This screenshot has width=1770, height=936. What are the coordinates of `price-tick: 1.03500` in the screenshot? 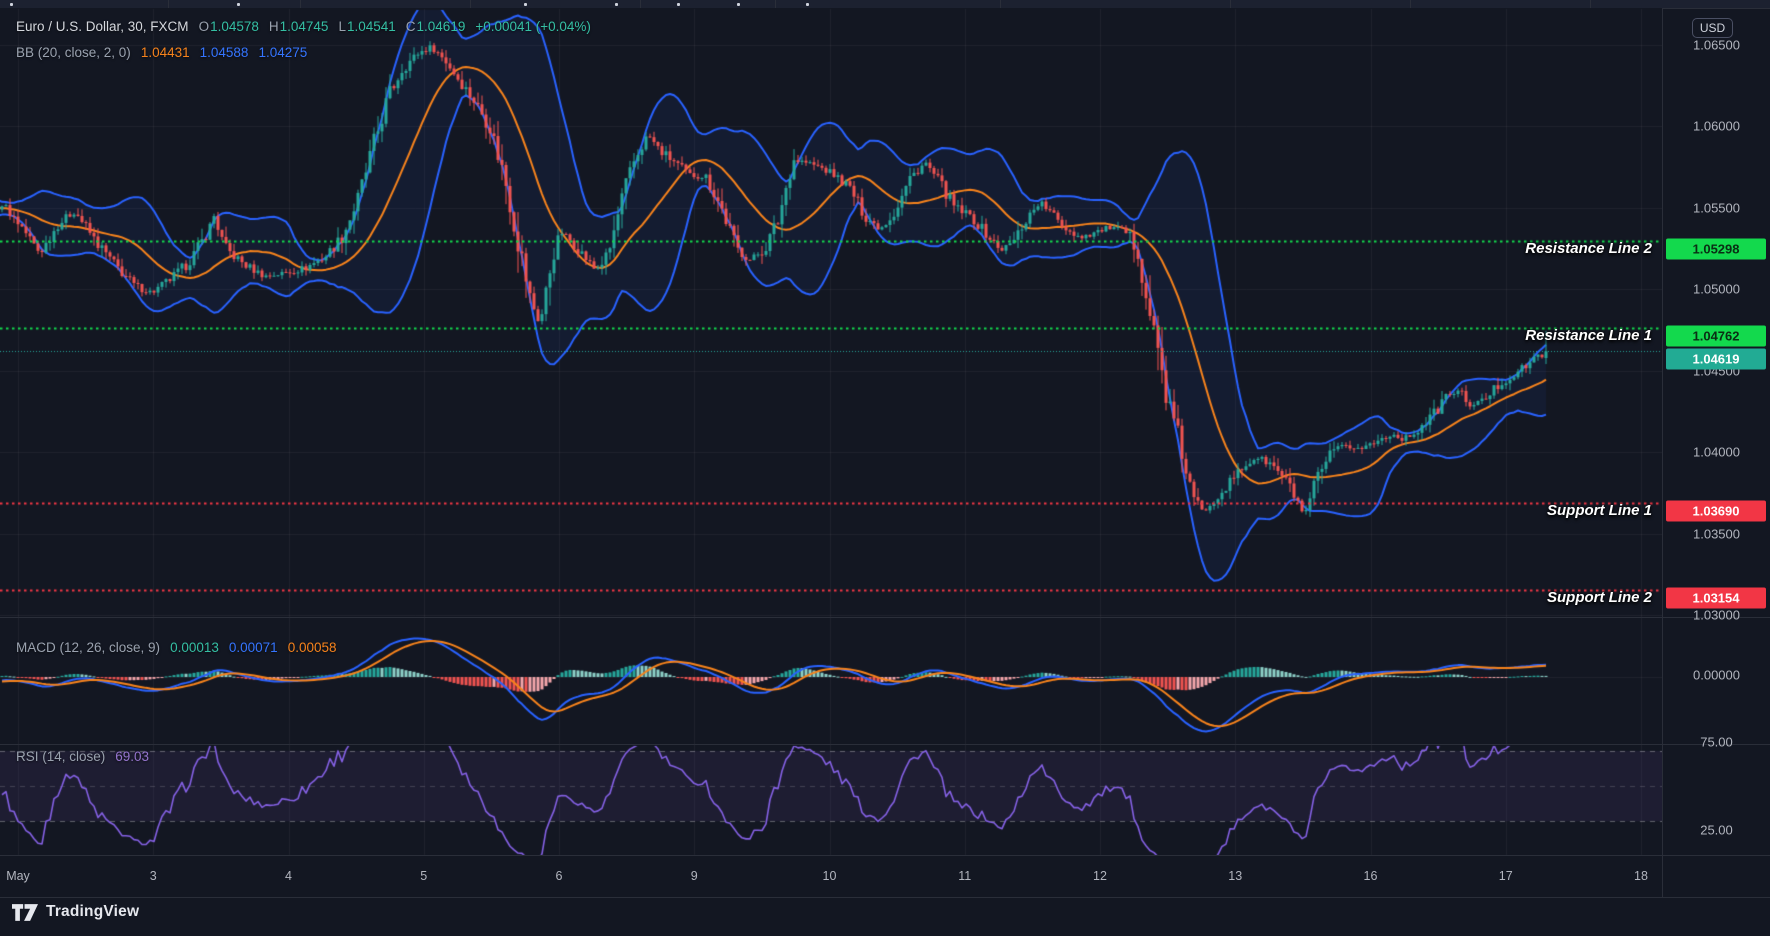 It's located at (1716, 534).